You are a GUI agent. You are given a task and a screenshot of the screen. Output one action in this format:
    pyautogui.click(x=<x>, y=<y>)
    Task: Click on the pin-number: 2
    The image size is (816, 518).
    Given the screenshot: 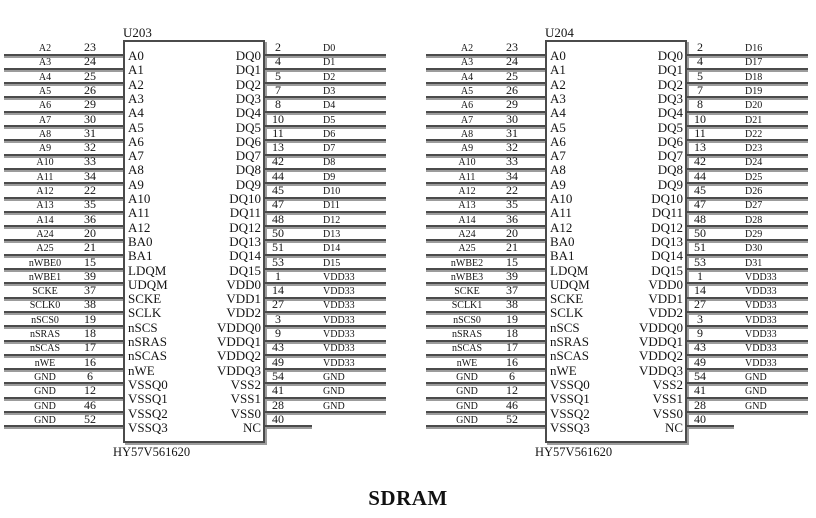 What is the action you would take?
    pyautogui.click(x=700, y=47)
    